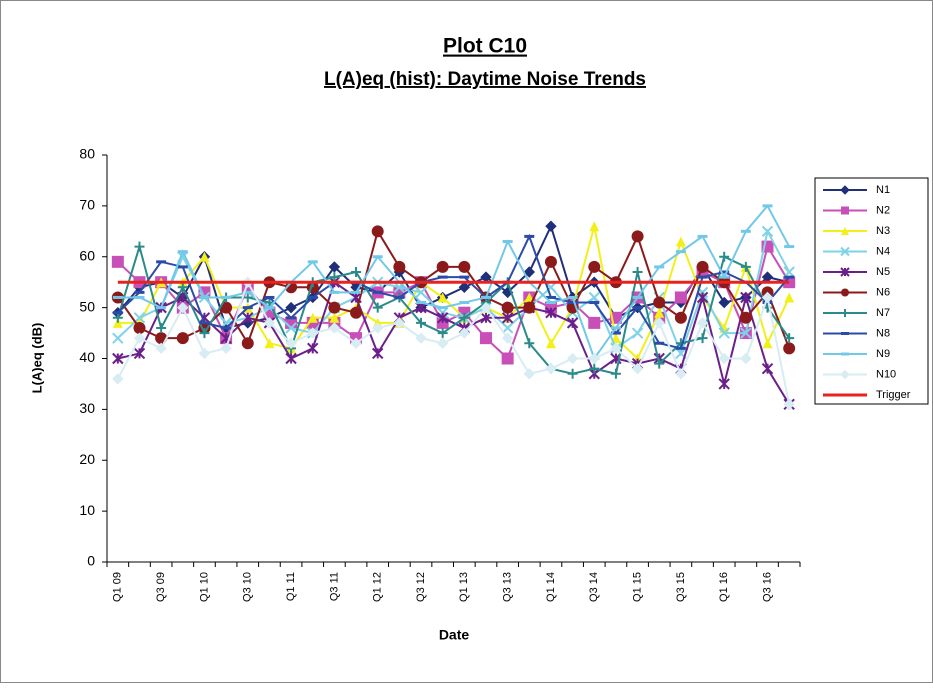  I want to click on x-tick-label: Q1 12, so click(378, 587).